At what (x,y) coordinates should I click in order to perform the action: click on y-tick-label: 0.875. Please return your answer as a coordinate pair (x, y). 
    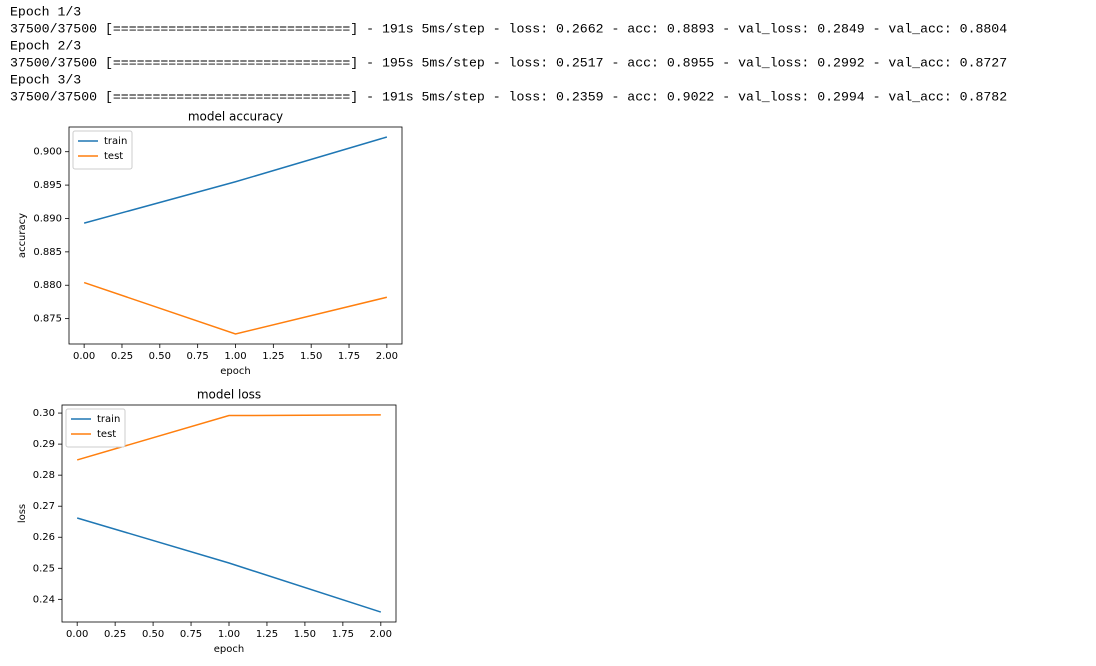
    Looking at the image, I should click on (47, 319).